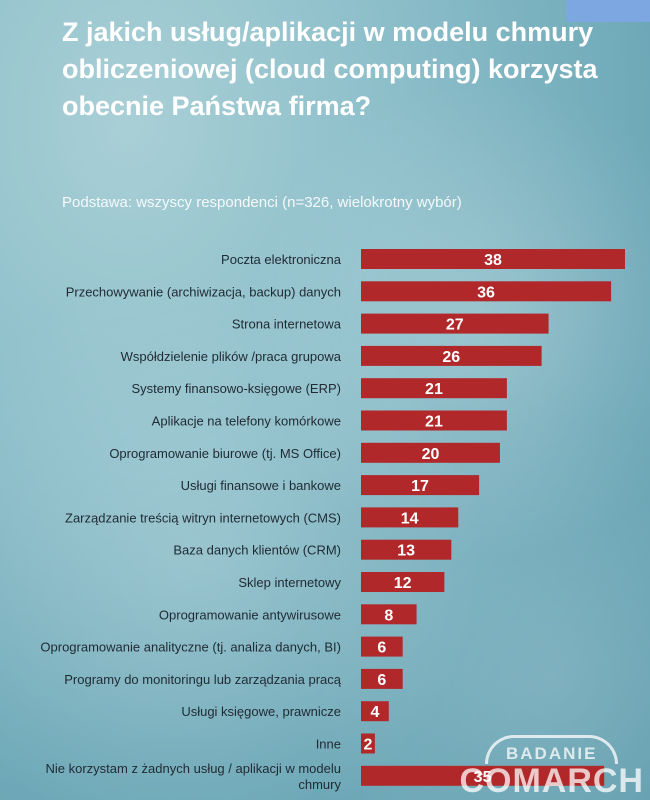 This screenshot has width=650, height=800. I want to click on category-label: Systemy finansowo-księgowe (ERP), so click(236, 388).